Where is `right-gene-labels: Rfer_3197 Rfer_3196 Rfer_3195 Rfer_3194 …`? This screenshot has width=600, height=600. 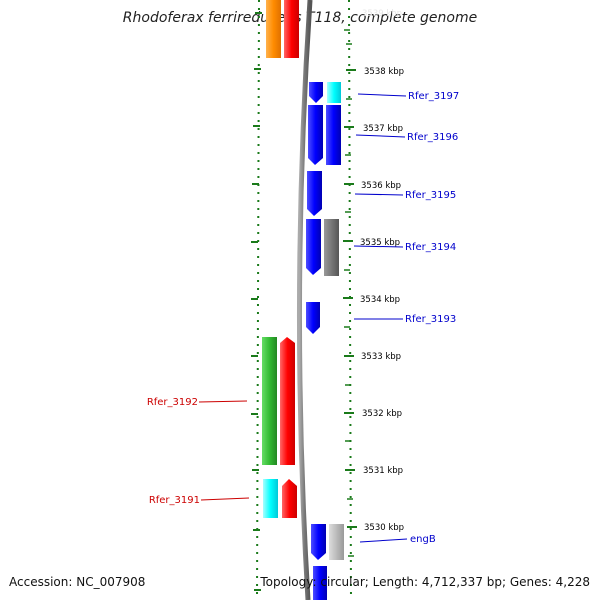 right-gene-labels: Rfer_3197 Rfer_3196 Rfer_3195 Rfer_3194 … is located at coordinates (432, 318).